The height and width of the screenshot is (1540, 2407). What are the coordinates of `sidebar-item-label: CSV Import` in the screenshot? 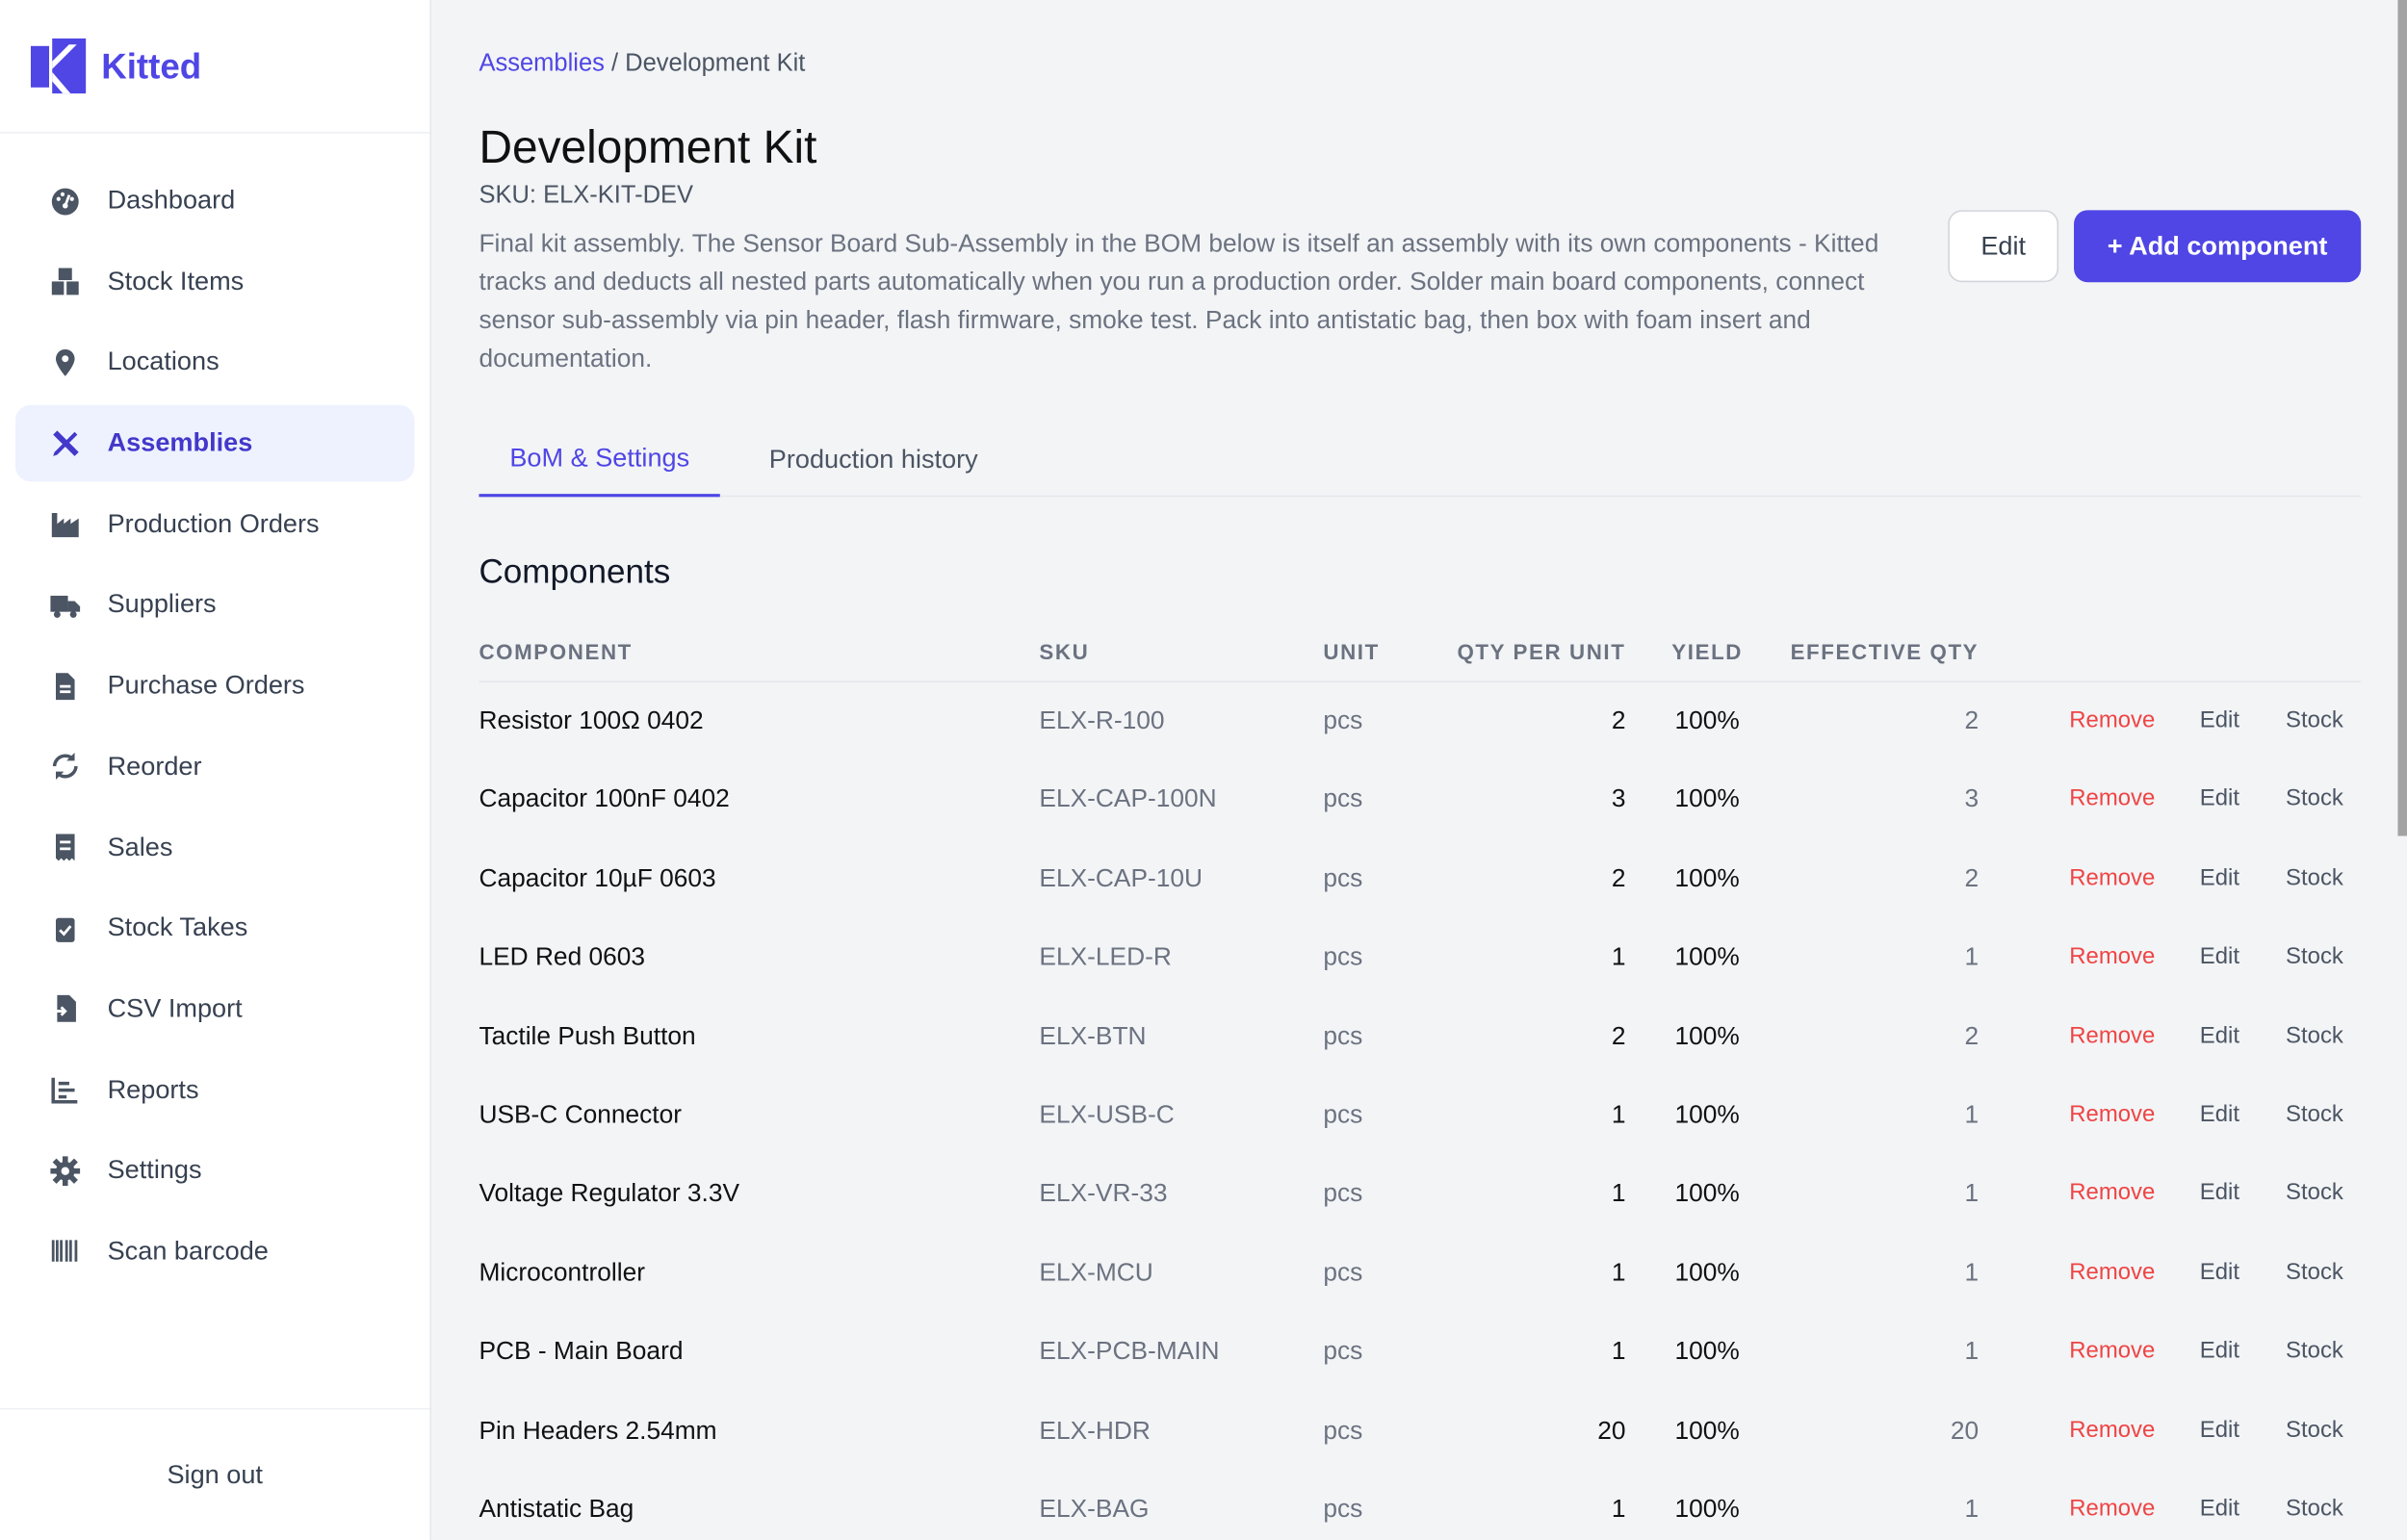 It's located at (175, 1008).